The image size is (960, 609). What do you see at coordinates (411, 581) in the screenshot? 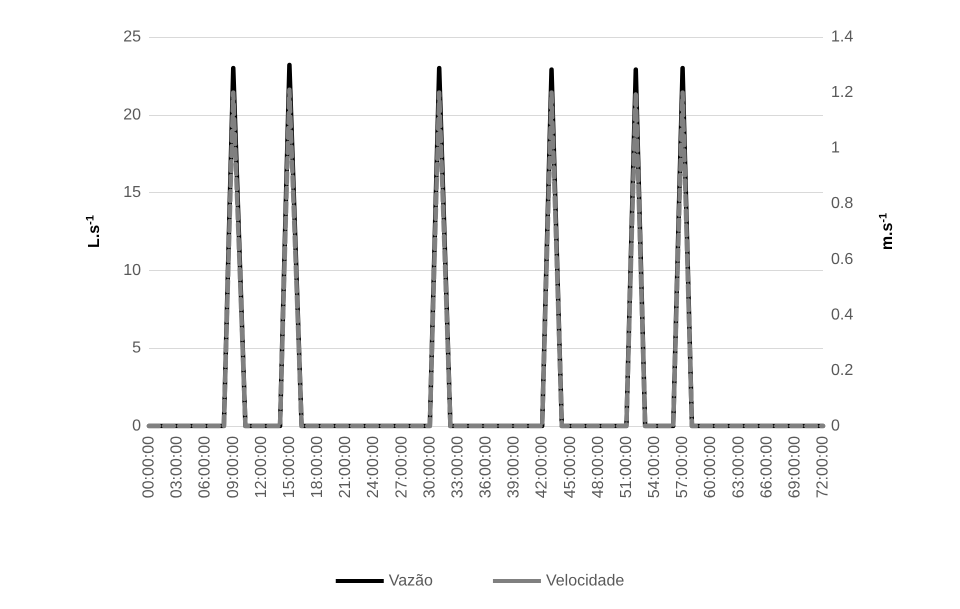
I see `legend-label: Vazão` at bounding box center [411, 581].